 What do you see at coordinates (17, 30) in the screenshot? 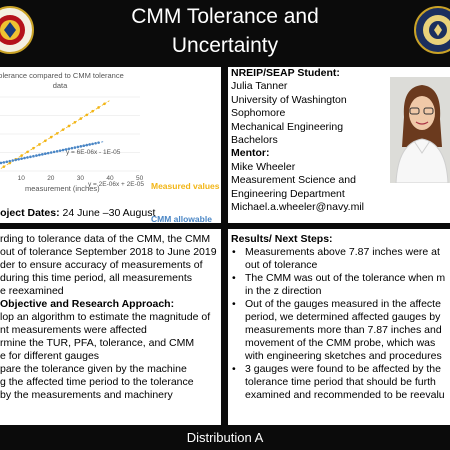
I see `left-seal-logo` at bounding box center [17, 30].